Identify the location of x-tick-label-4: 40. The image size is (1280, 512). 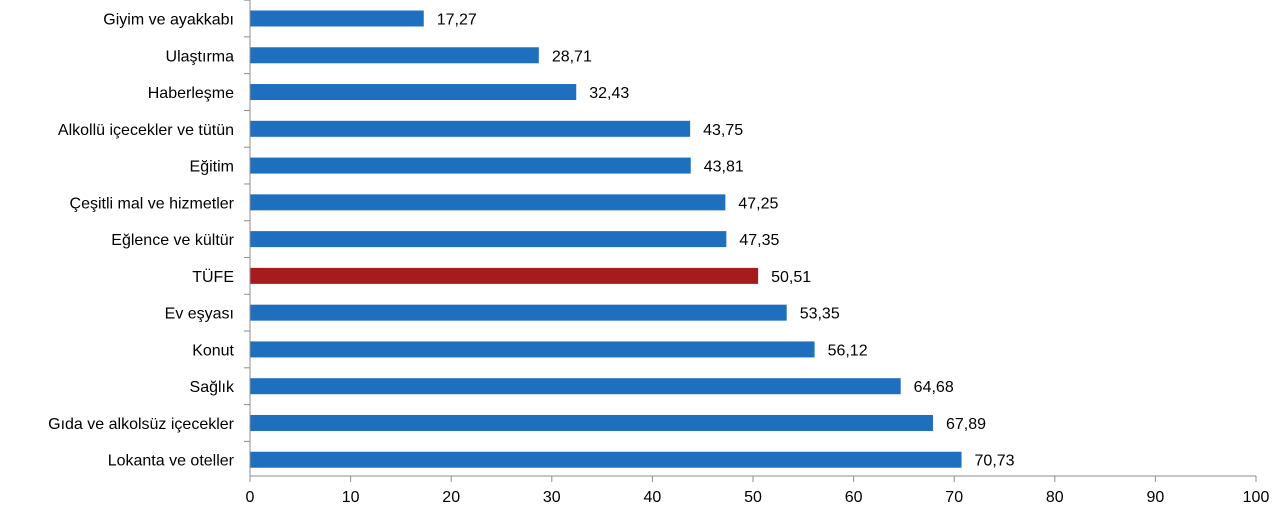
(653, 497).